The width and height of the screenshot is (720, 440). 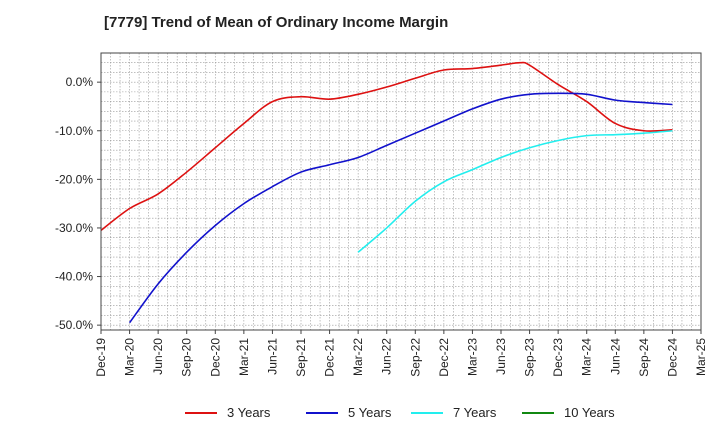 I want to click on legend-item: 3 Years, so click(x=227, y=412).